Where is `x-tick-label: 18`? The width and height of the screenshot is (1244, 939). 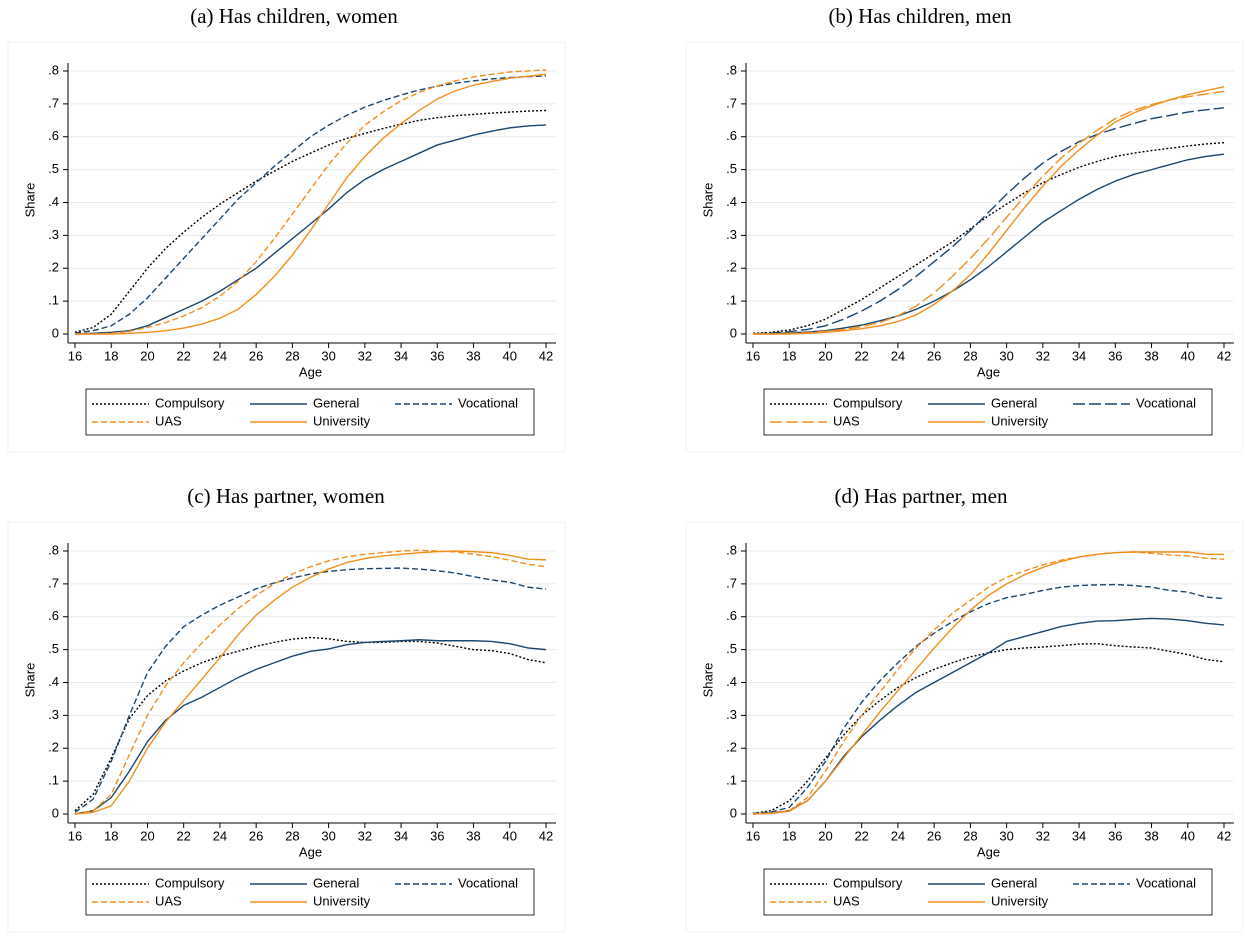
x-tick-label: 18 is located at coordinates (111, 355).